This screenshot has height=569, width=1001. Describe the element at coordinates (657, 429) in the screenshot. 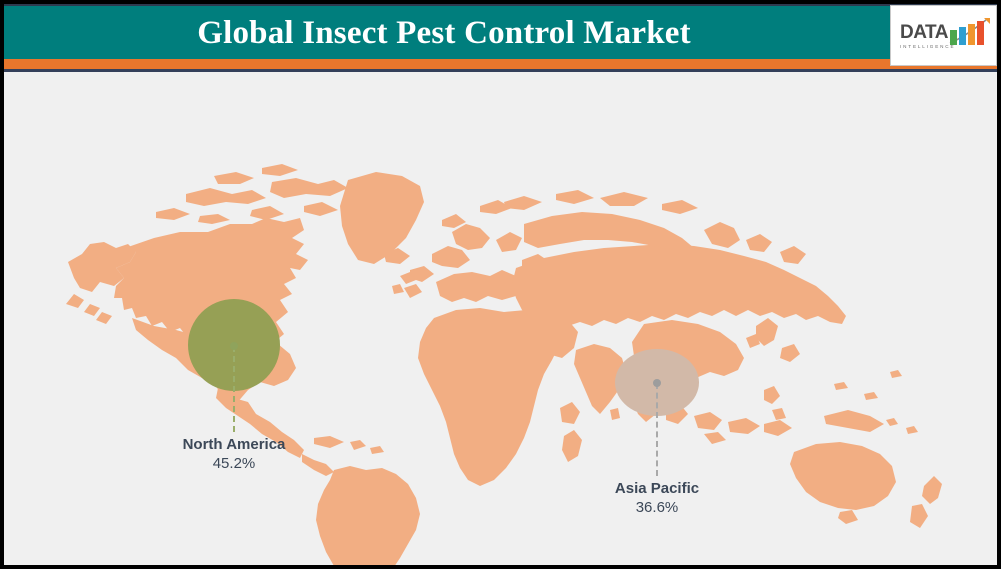

I see `leader-line-asia-pacific` at that location.